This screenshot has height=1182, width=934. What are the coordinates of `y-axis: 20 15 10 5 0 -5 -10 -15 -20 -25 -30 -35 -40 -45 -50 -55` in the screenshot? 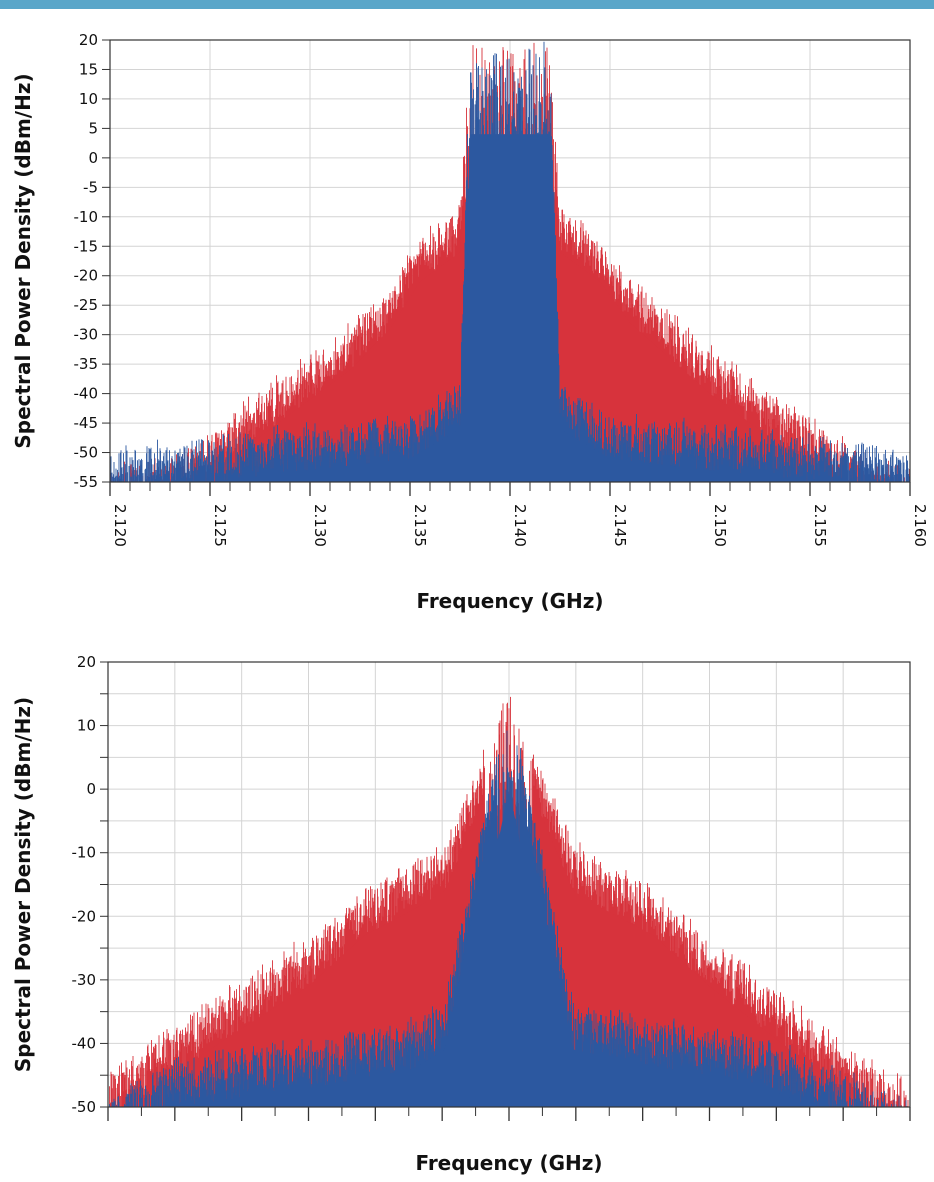 It's located at (92, 261).